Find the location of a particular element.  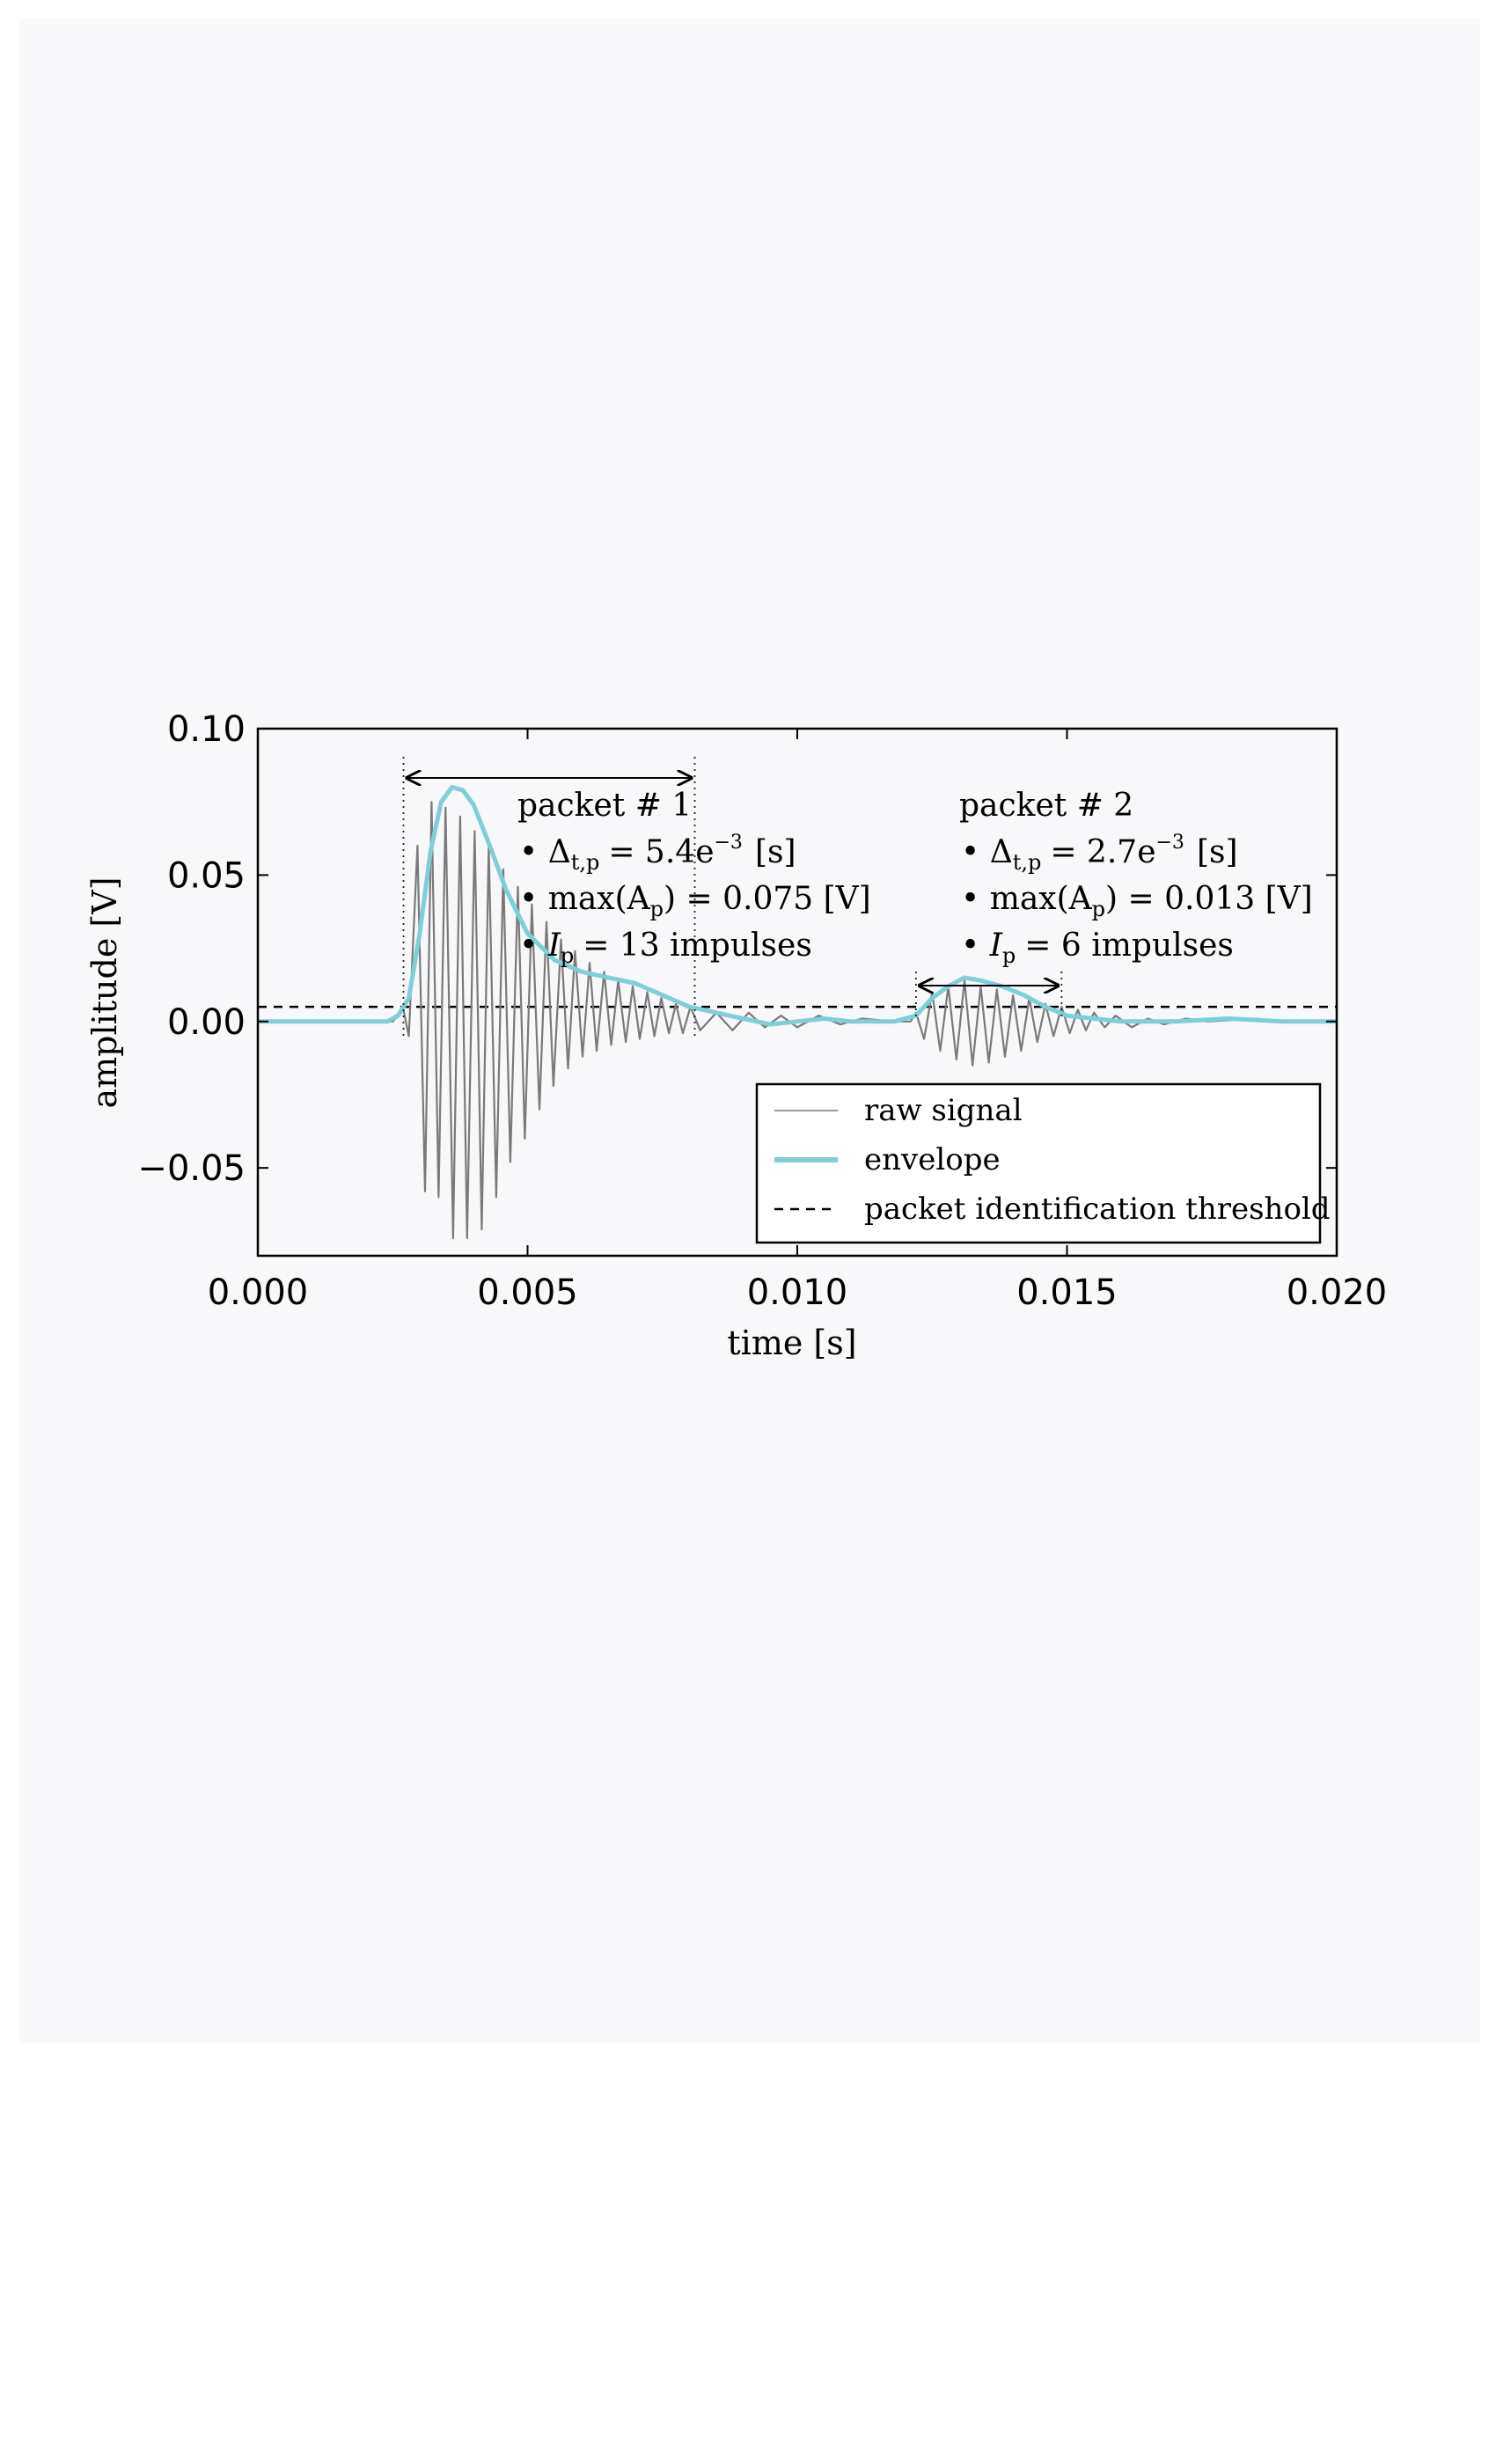

max-value: ) = 0.075 [V] is located at coordinates (768, 899).